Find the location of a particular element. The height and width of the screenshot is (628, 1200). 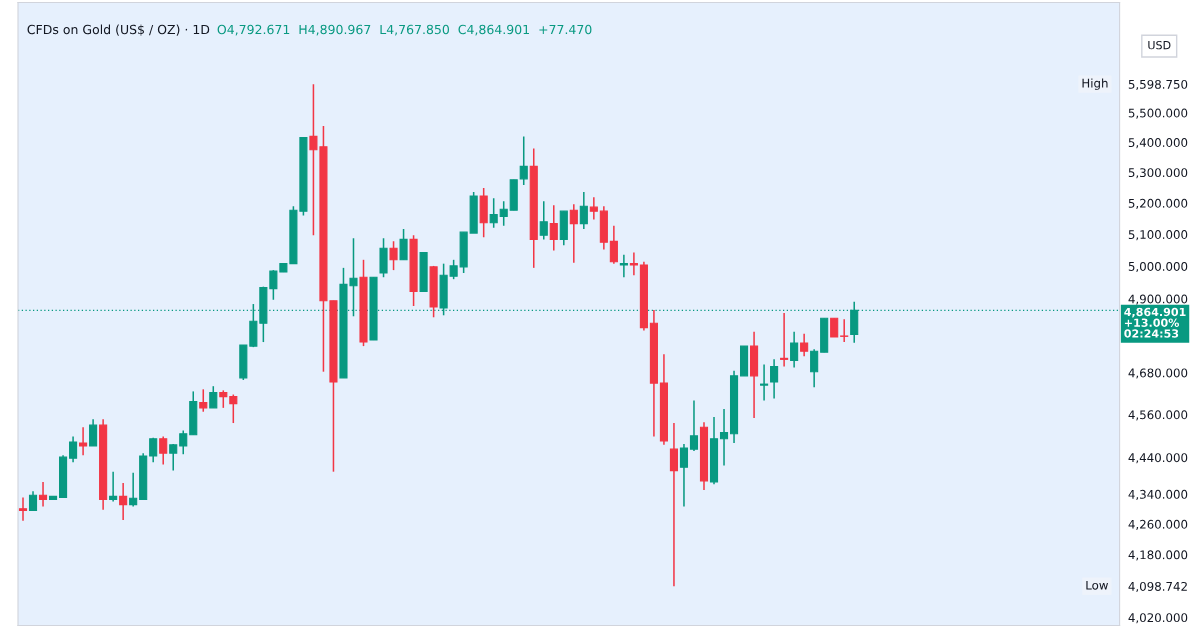

y-tick-label: 5,598.750 is located at coordinates (1158, 85).